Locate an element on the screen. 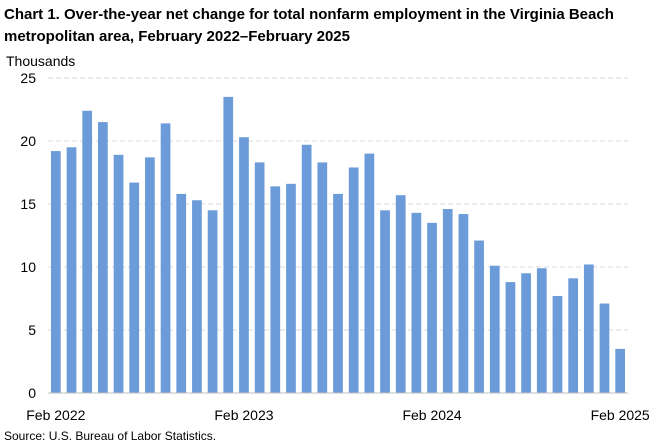 The image size is (662, 447). y-tick-label: 5 is located at coordinates (32, 330).